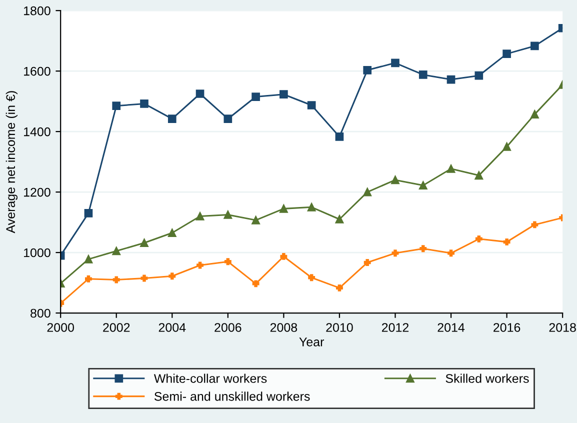  Describe the element at coordinates (339, 327) in the screenshot. I see `x-tick-label: 2010` at that location.